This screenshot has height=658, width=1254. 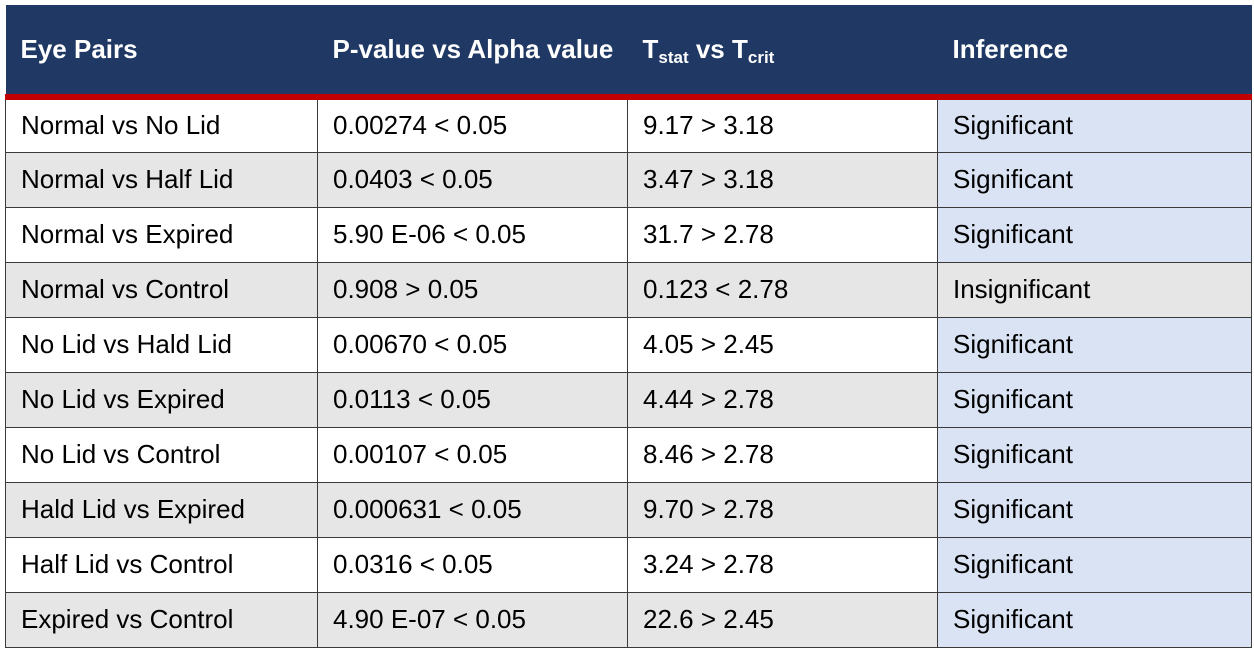 What do you see at coordinates (782, 510) in the screenshot?
I see `tstat-cell: 9.70 > 2.78` at bounding box center [782, 510].